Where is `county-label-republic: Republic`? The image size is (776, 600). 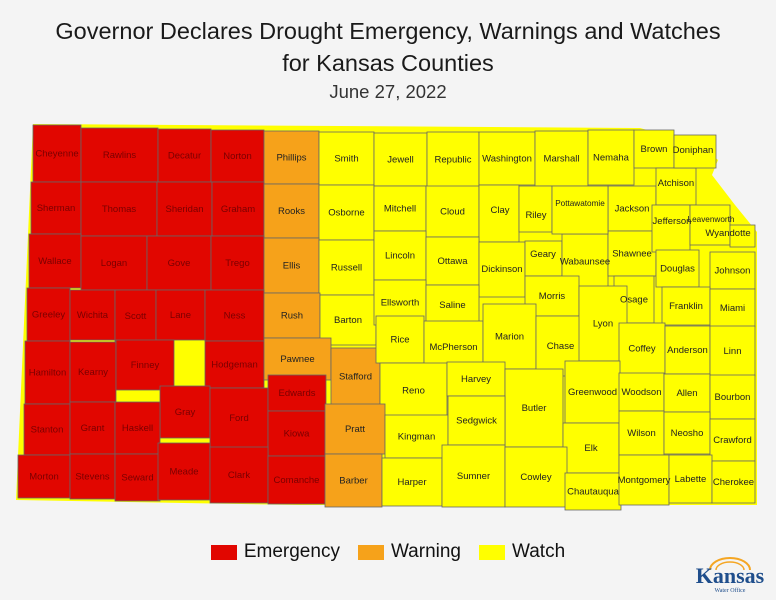 county-label-republic: Republic is located at coordinates (453, 160).